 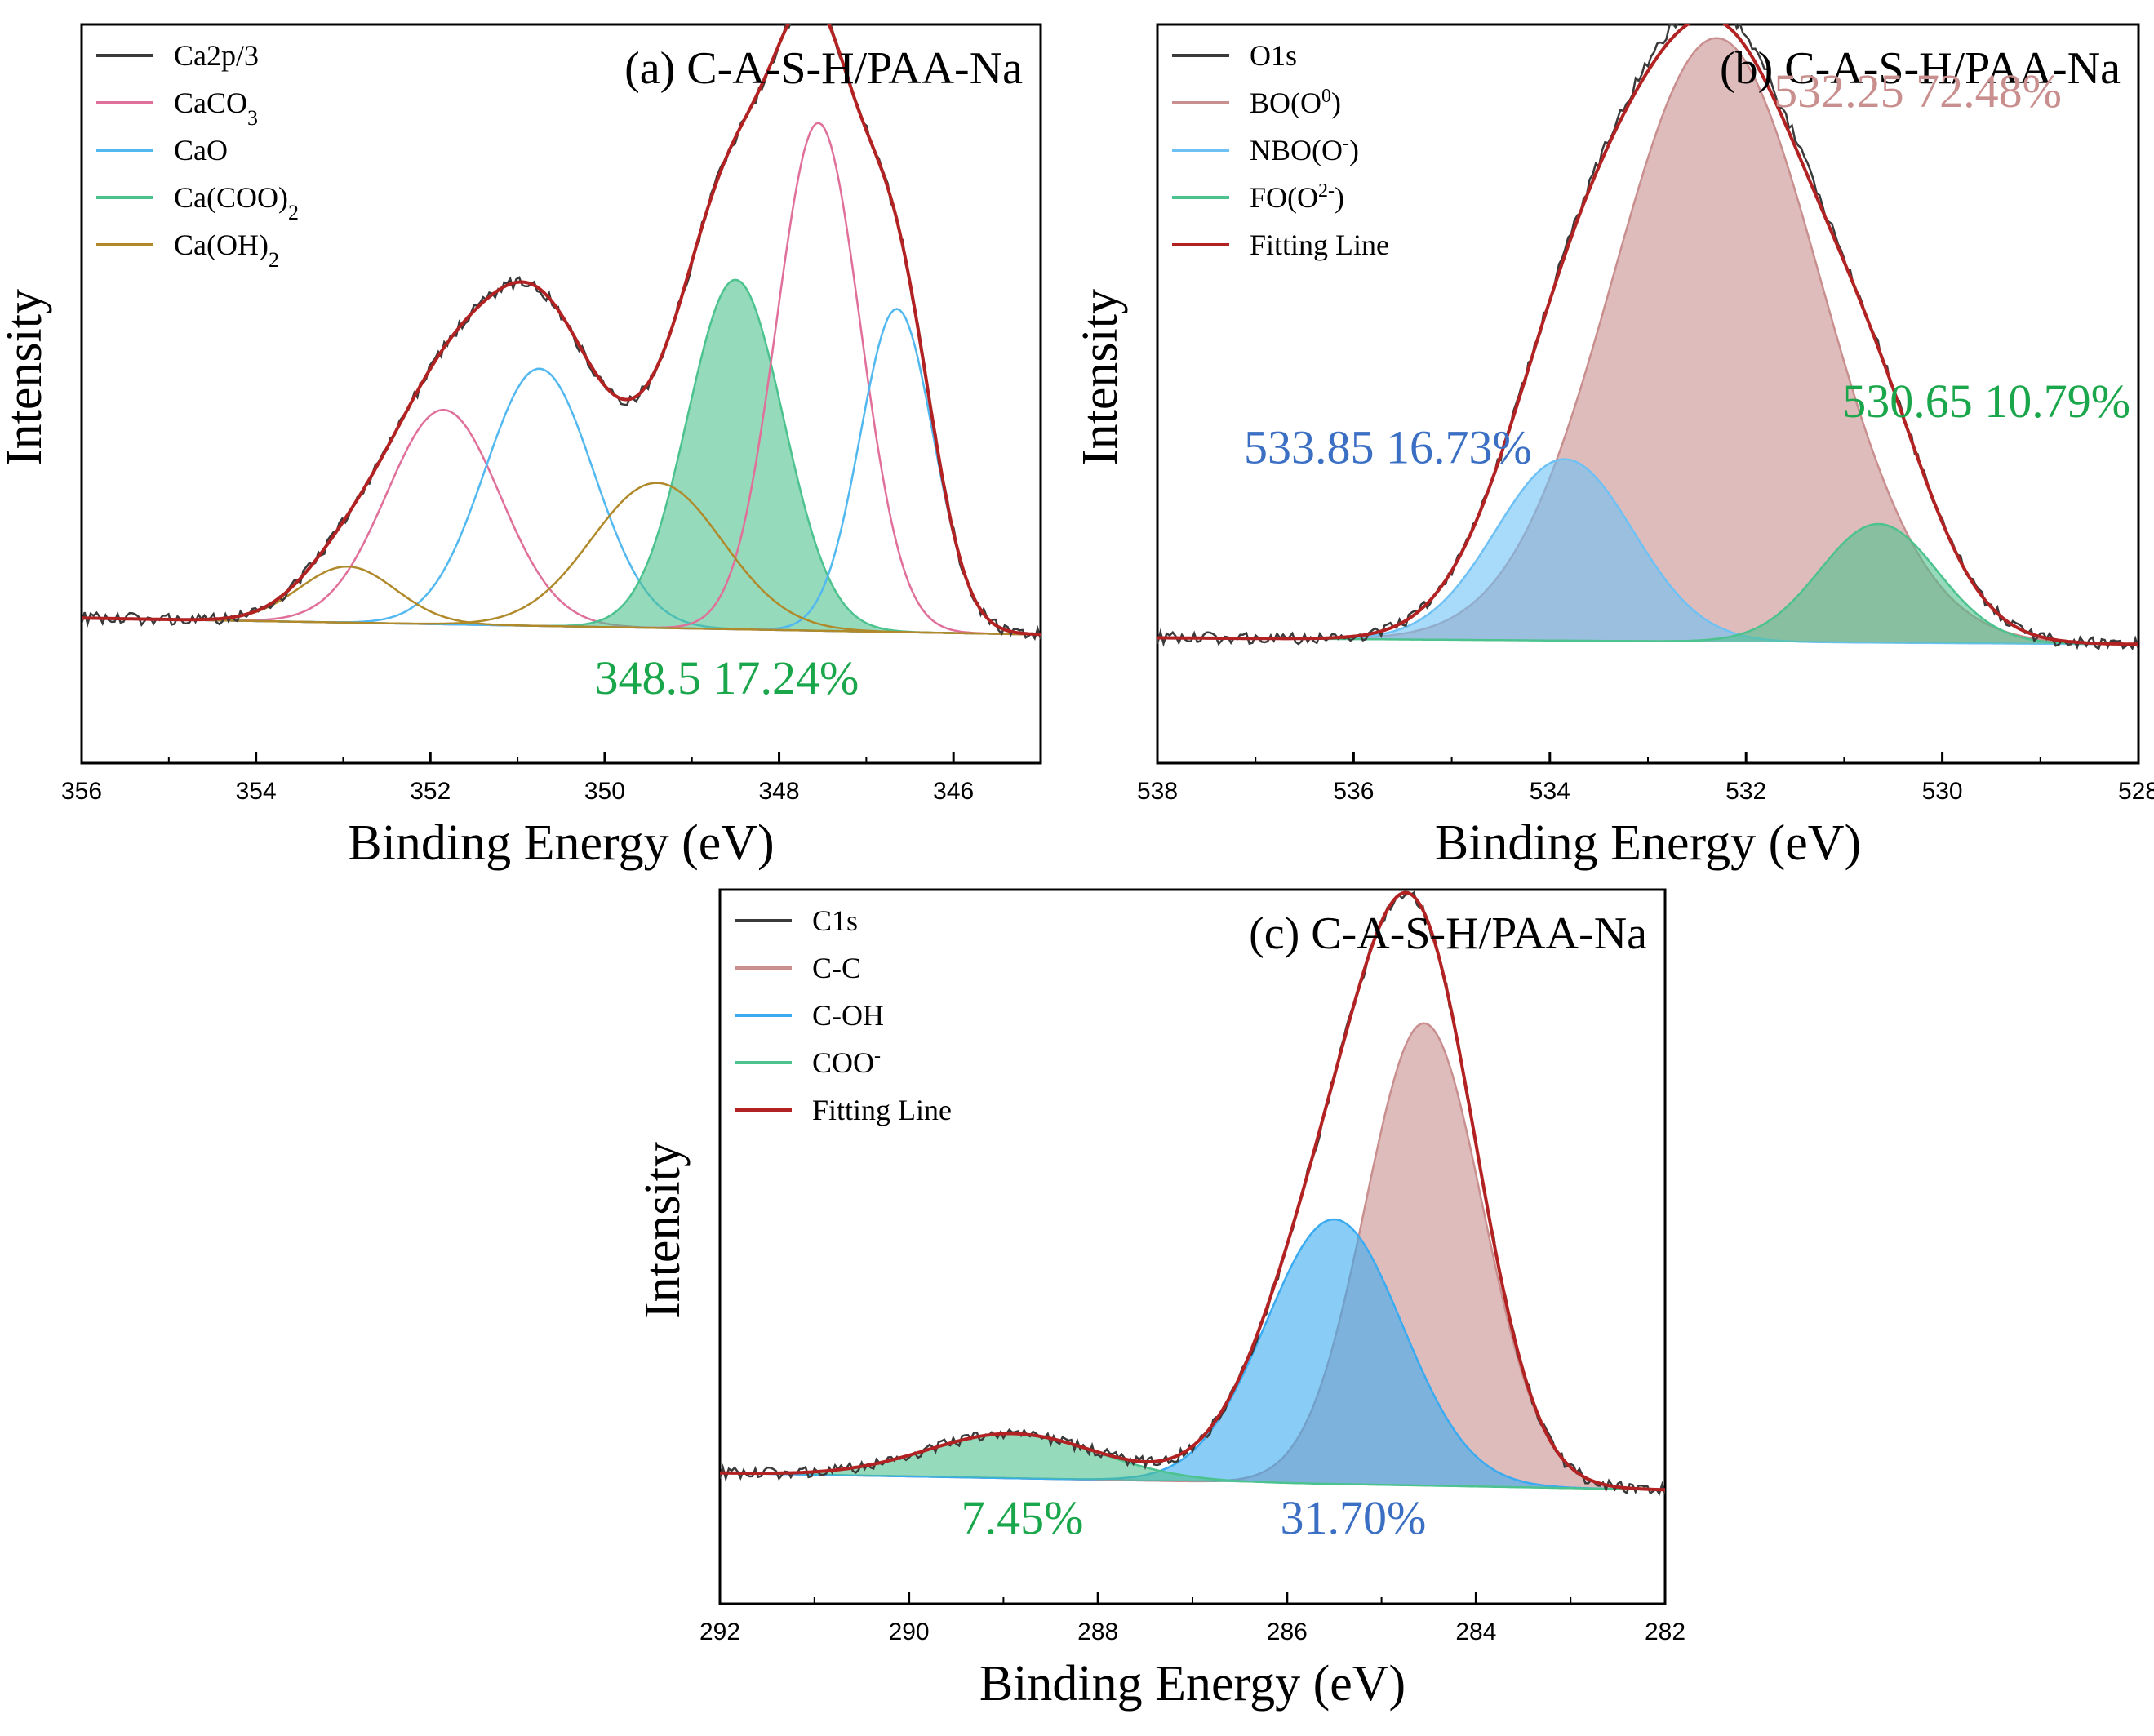 I want to click on peak-fill-FO, so click(x=1648, y=584).